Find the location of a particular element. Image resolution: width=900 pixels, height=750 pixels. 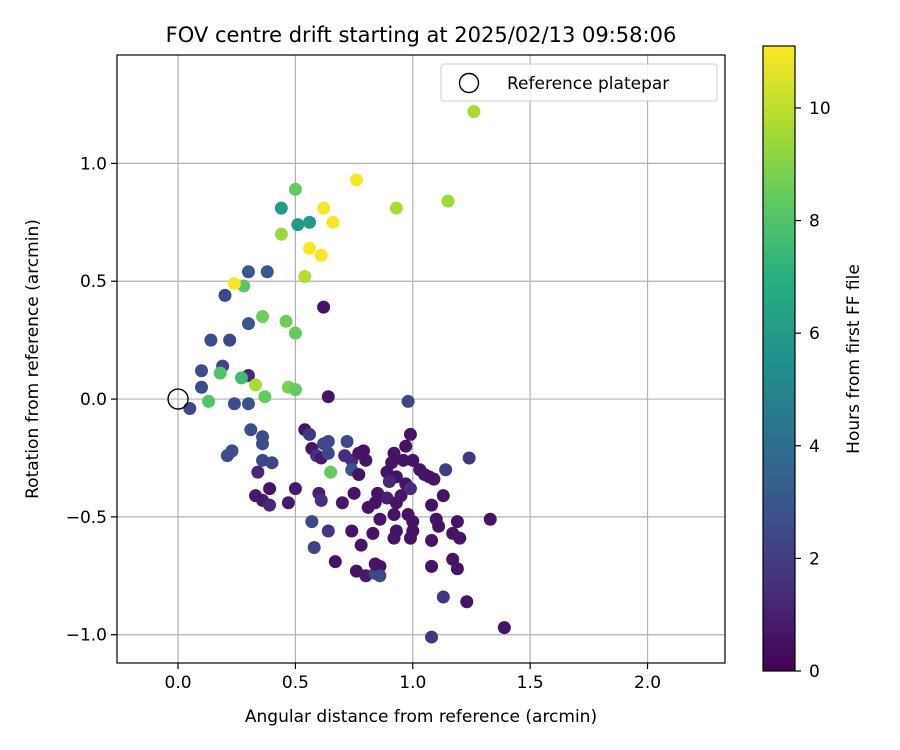

y-tick-label: −1.0 is located at coordinates (86, 636).